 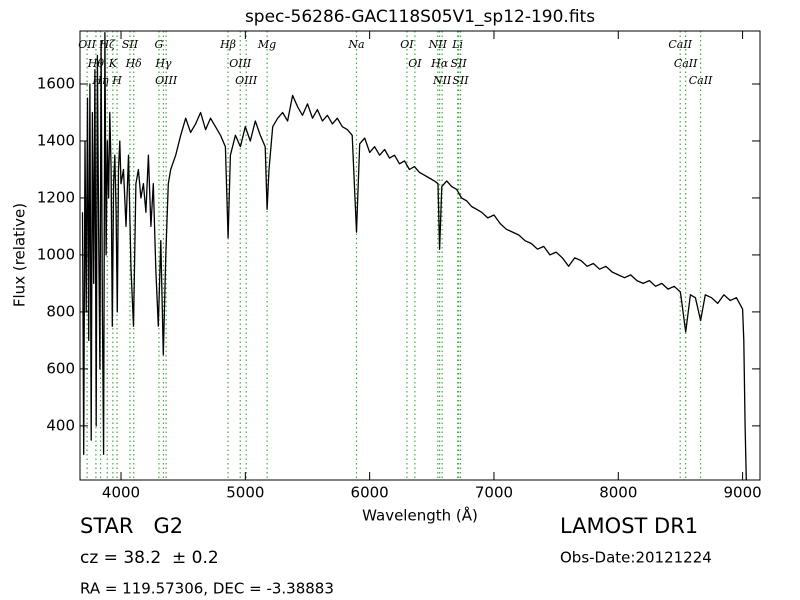 What do you see at coordinates (87, 44) in the screenshot?
I see `spectral-line-label: OII` at bounding box center [87, 44].